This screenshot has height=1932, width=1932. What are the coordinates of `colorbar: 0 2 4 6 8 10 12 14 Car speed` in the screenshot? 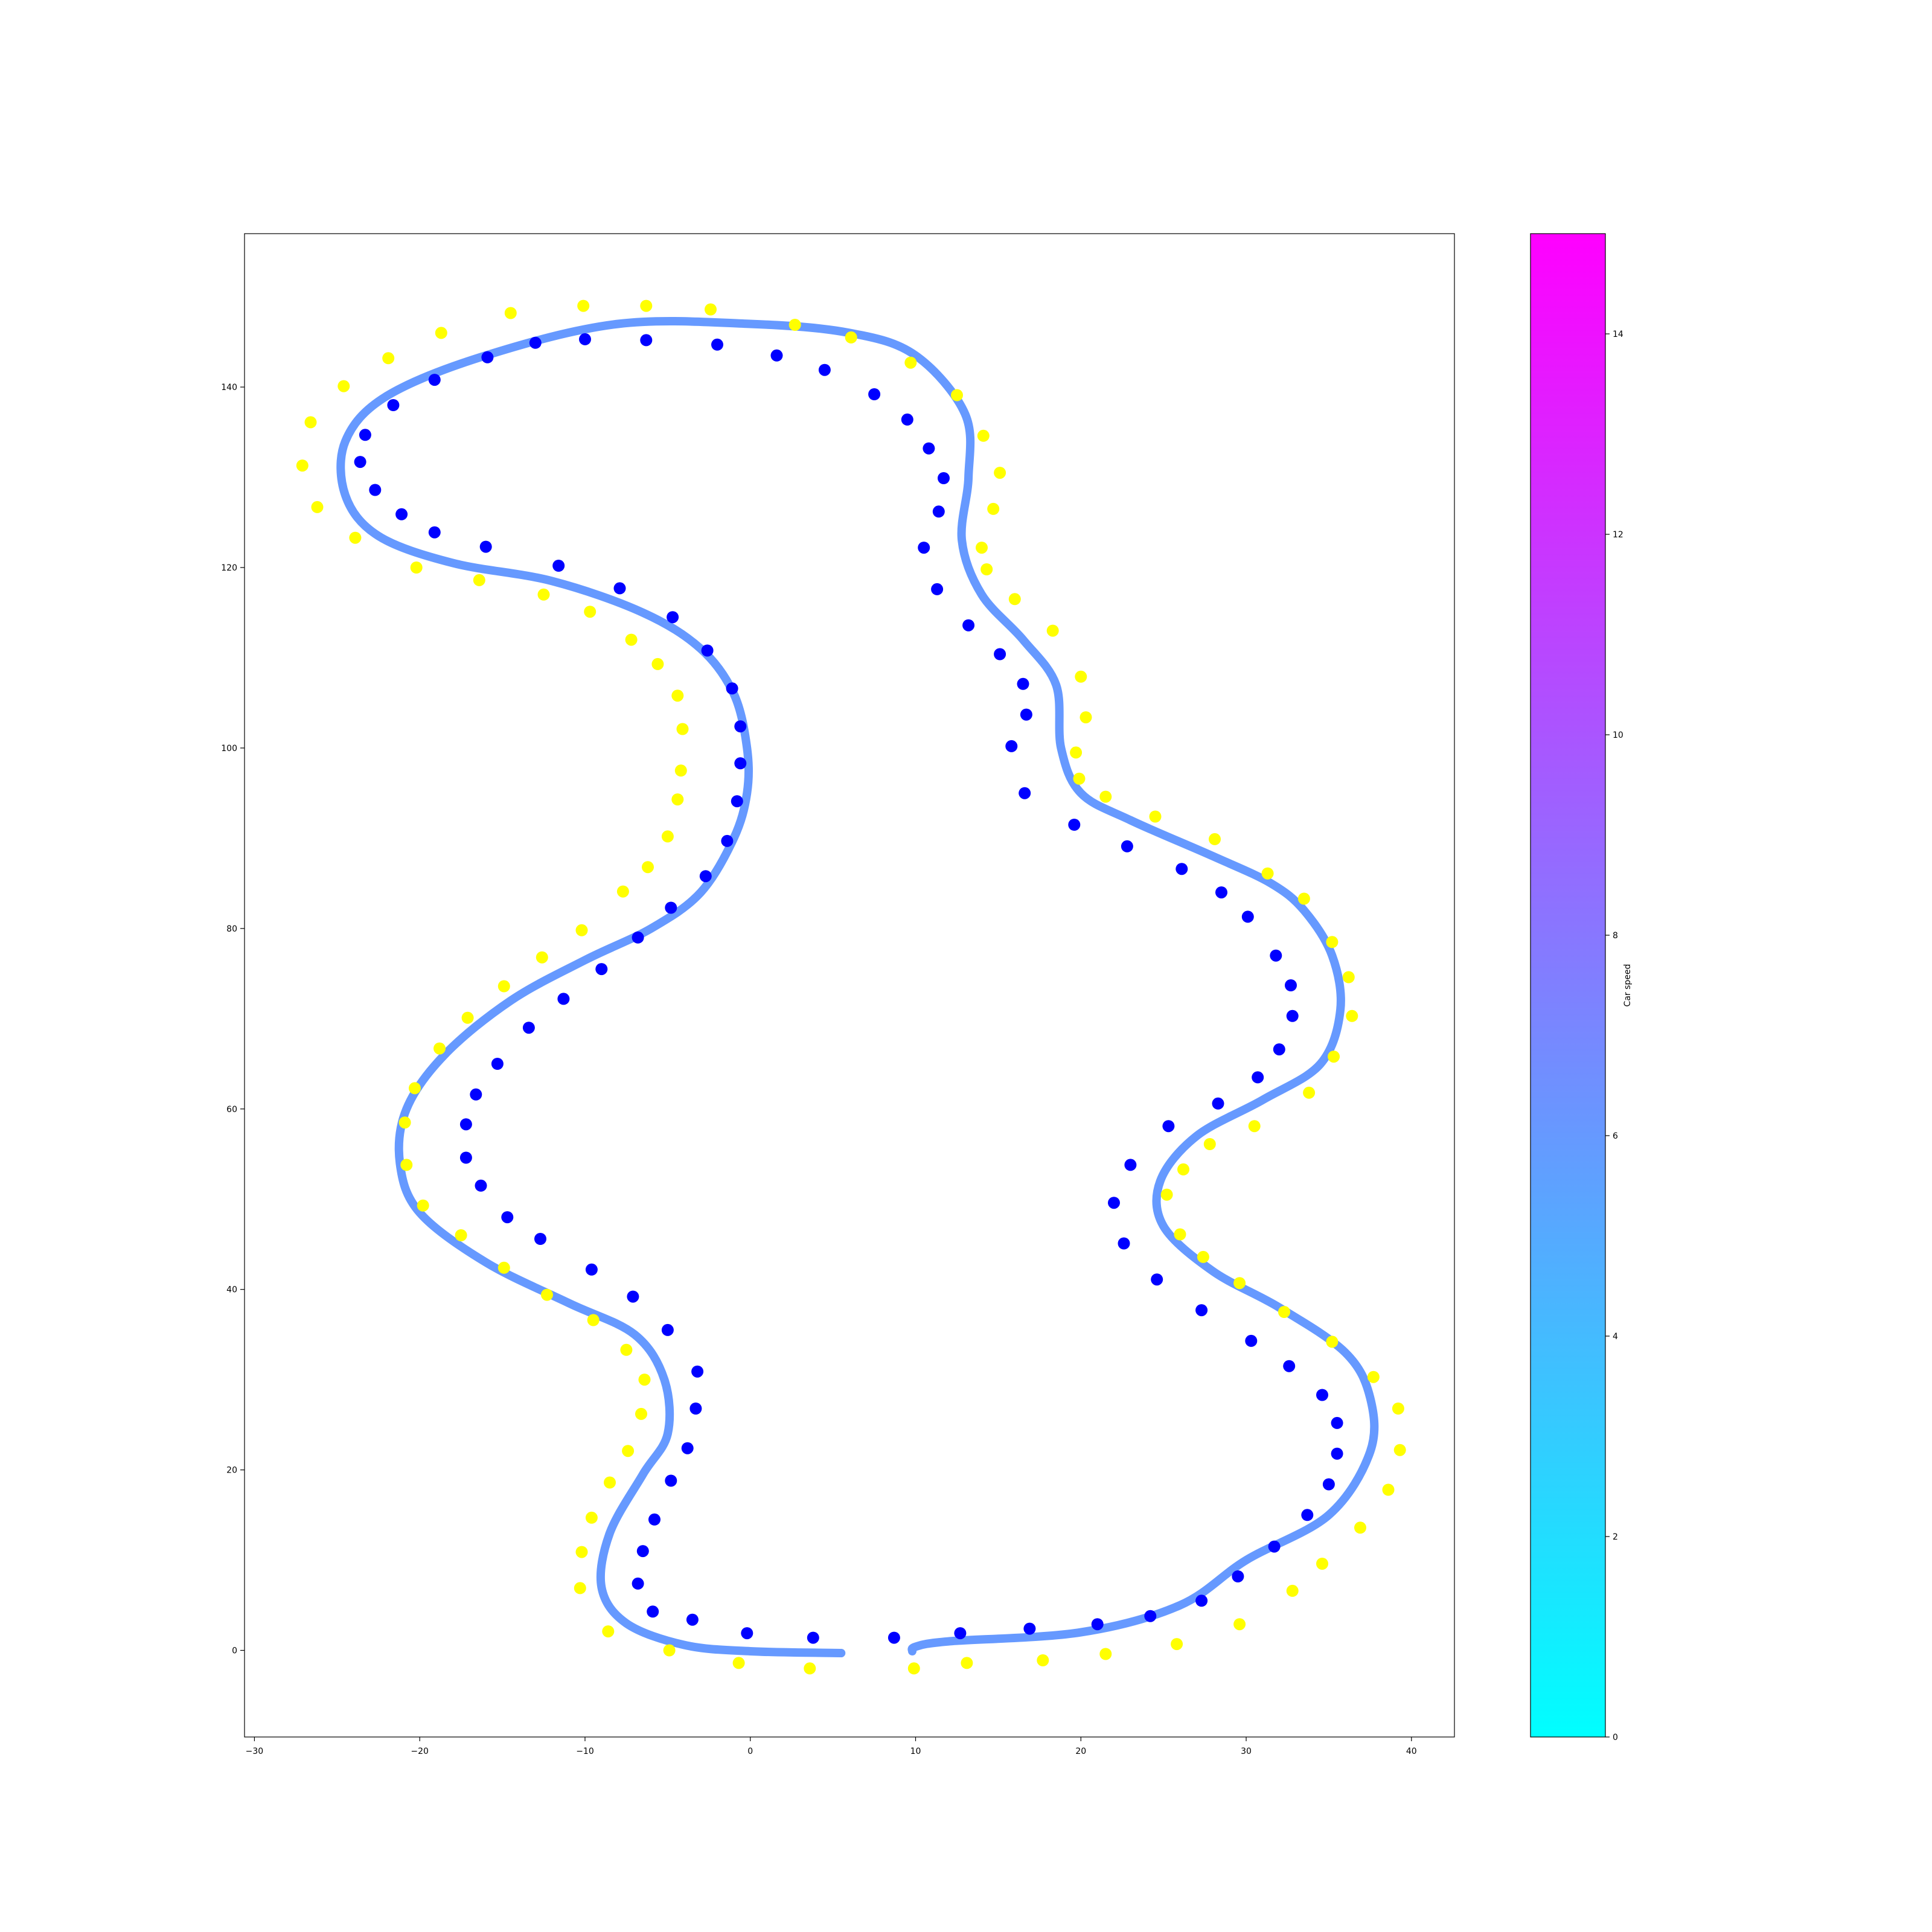 It's located at (1581, 987).